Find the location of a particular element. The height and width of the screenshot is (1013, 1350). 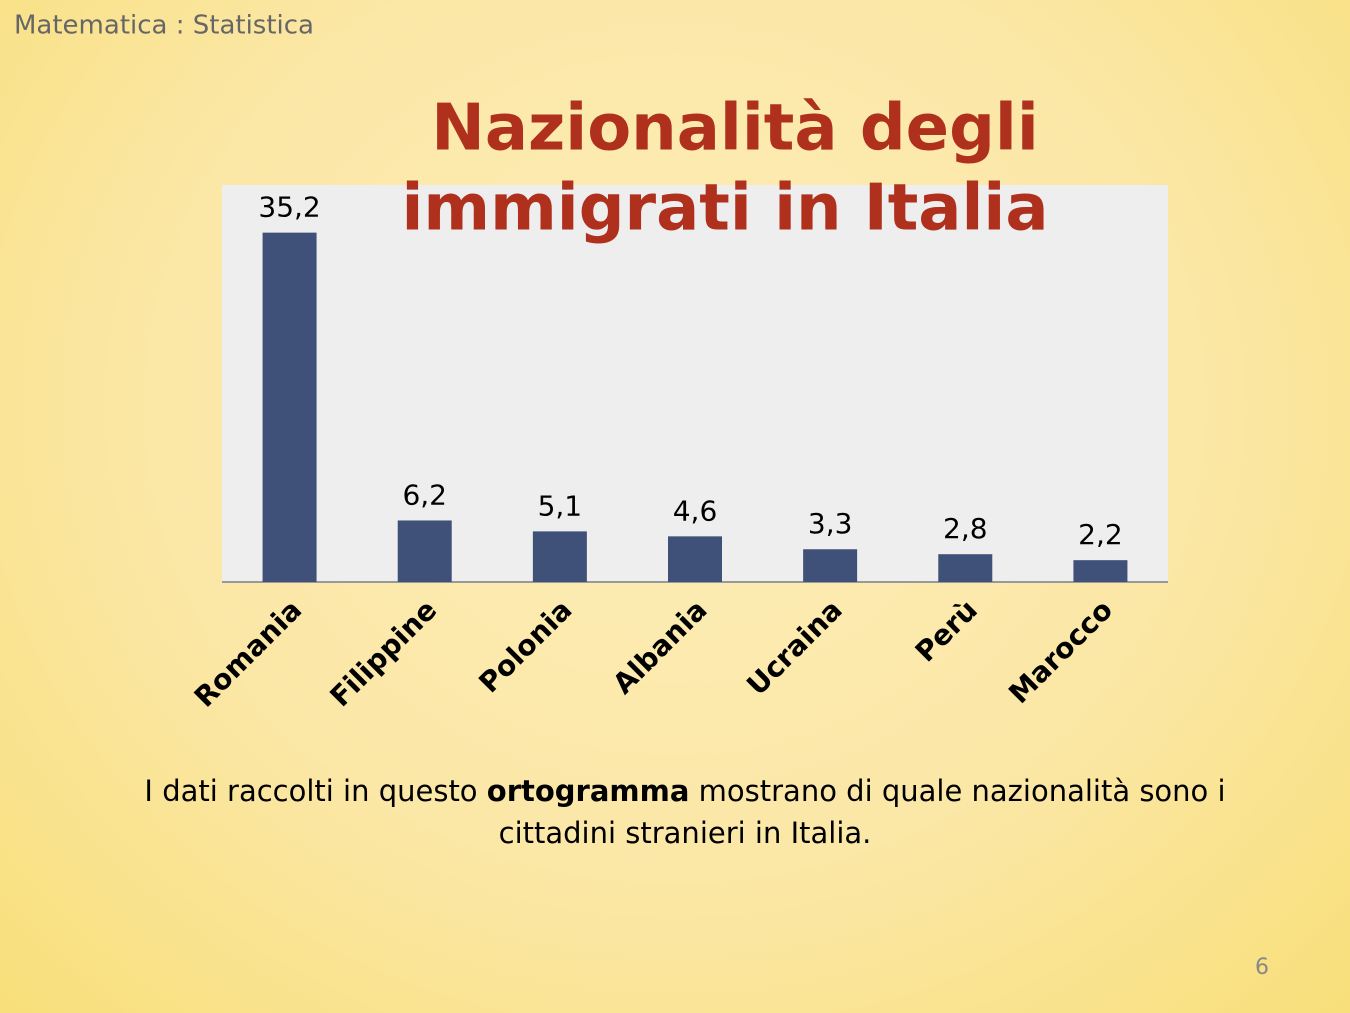

caption-bold: ortogramma is located at coordinates (588, 791).